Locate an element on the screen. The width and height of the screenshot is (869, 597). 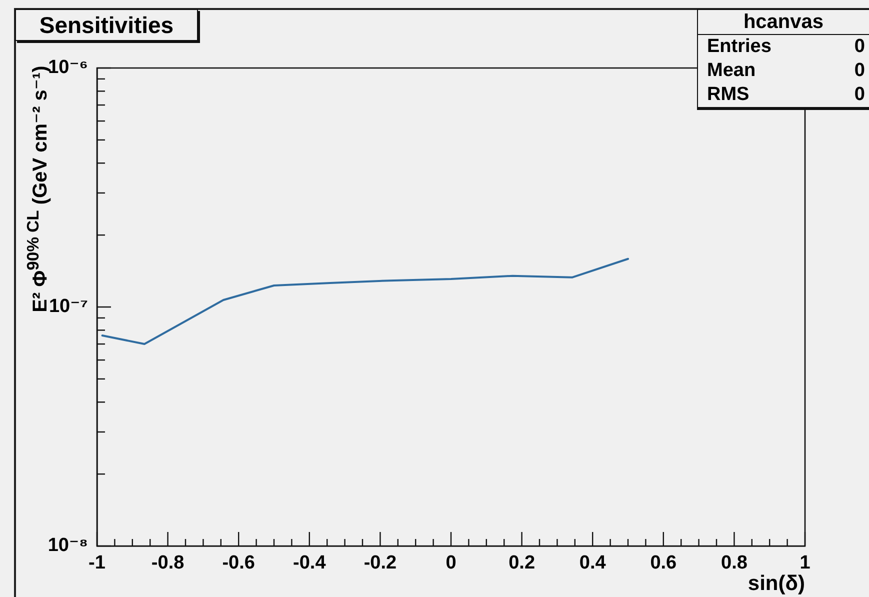
x-axis-title: sin(δ) is located at coordinates (776, 584).